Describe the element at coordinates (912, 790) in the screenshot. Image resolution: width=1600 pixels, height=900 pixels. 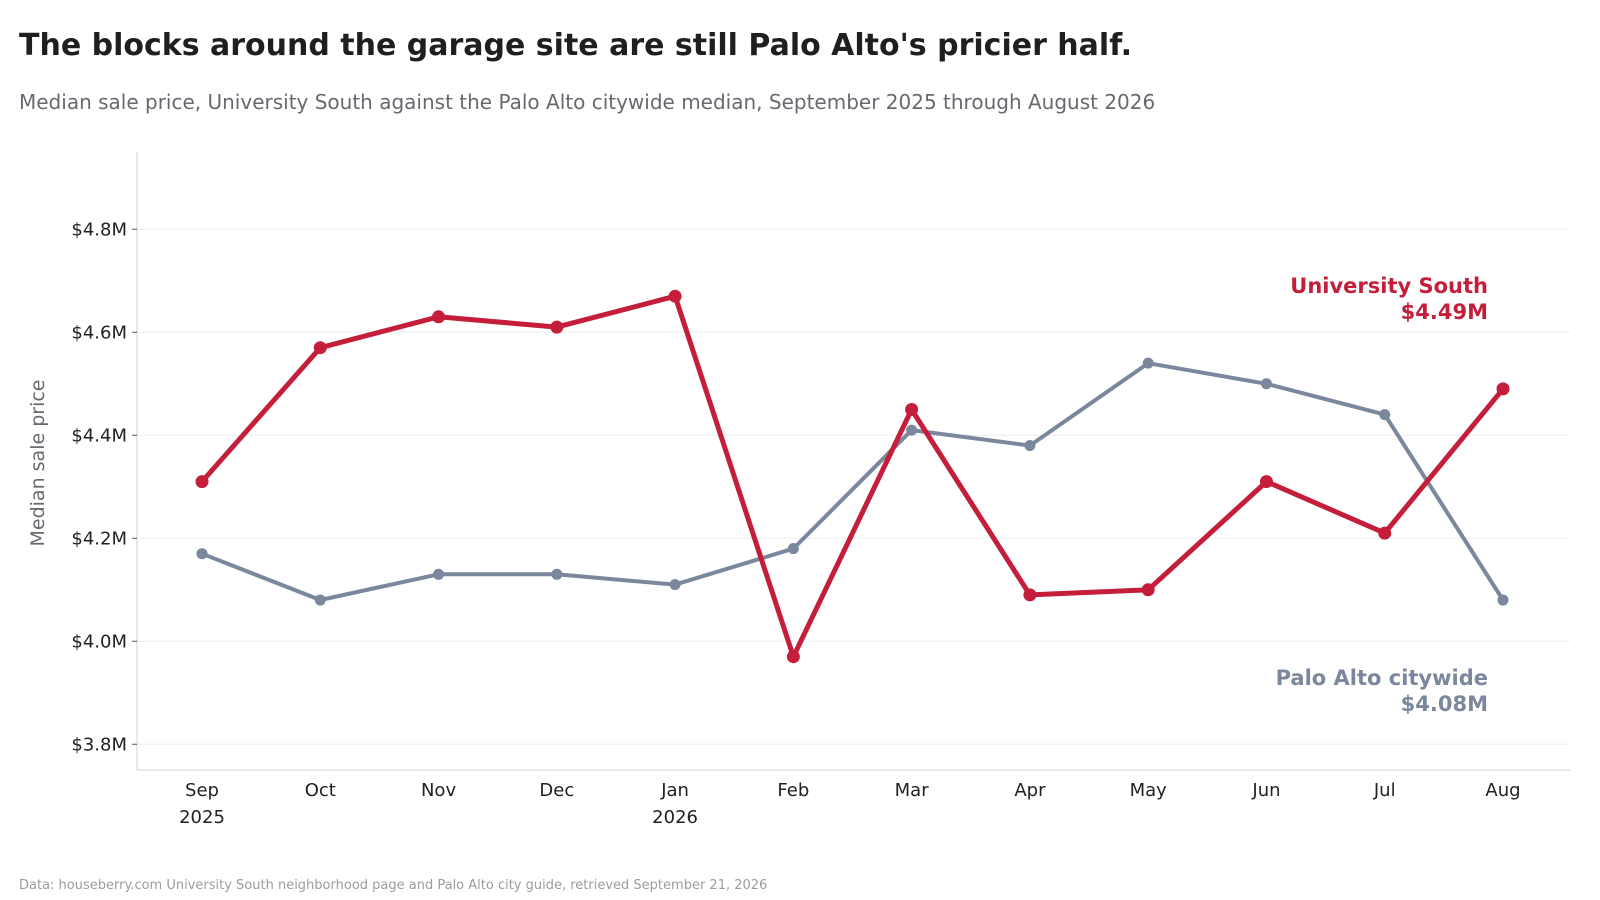
I see `x-tick-label: Mar` at that location.